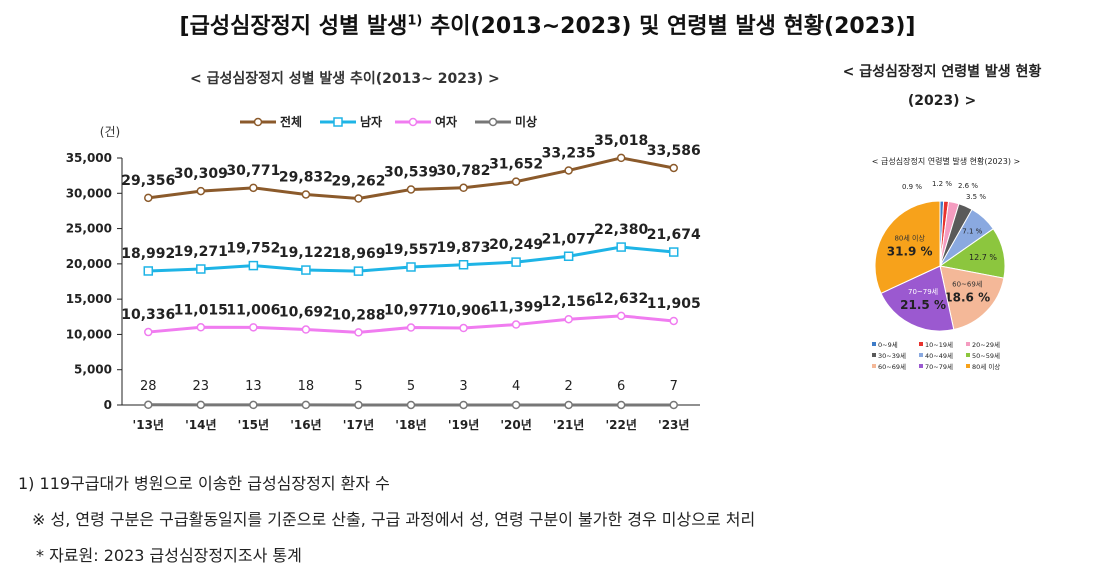  I want to click on data-label-전체: 31,652, so click(516, 165).